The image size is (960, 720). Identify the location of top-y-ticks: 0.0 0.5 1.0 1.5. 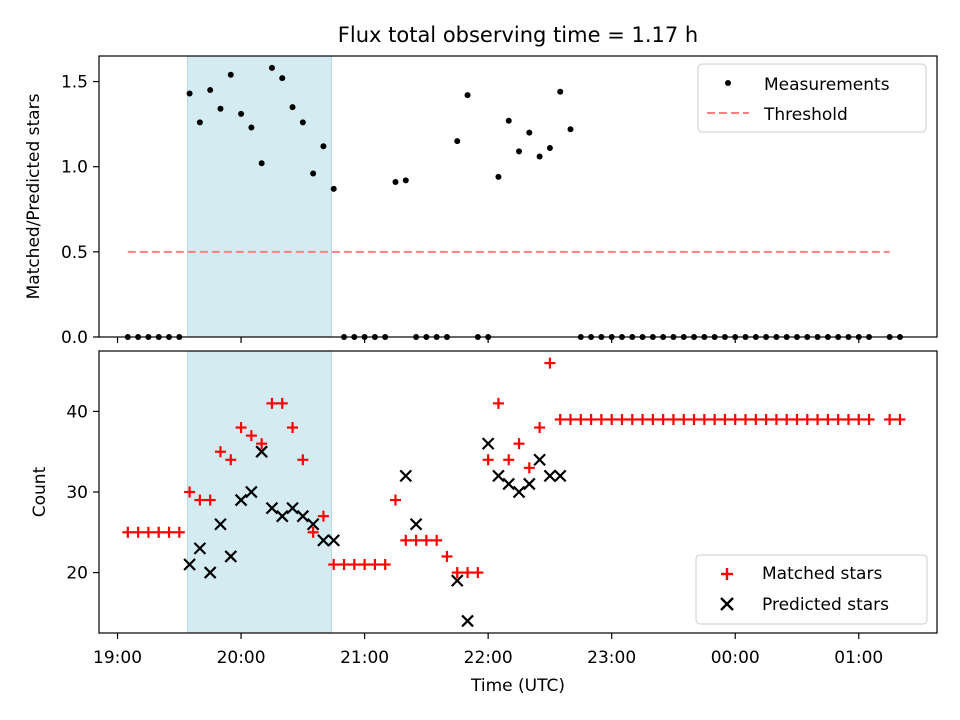
(80, 210).